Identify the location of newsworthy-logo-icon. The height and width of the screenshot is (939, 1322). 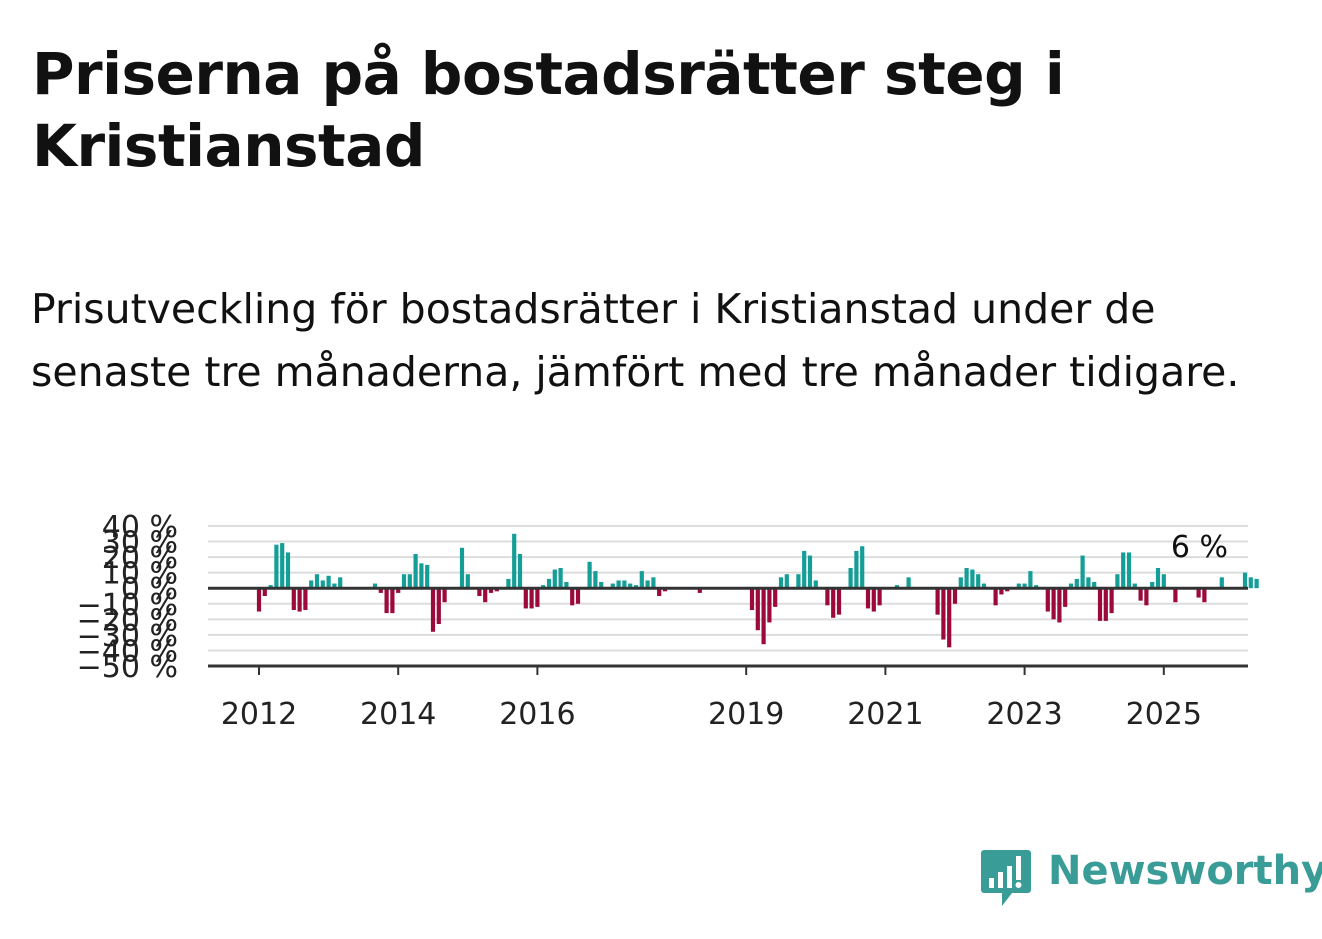
(1006, 878).